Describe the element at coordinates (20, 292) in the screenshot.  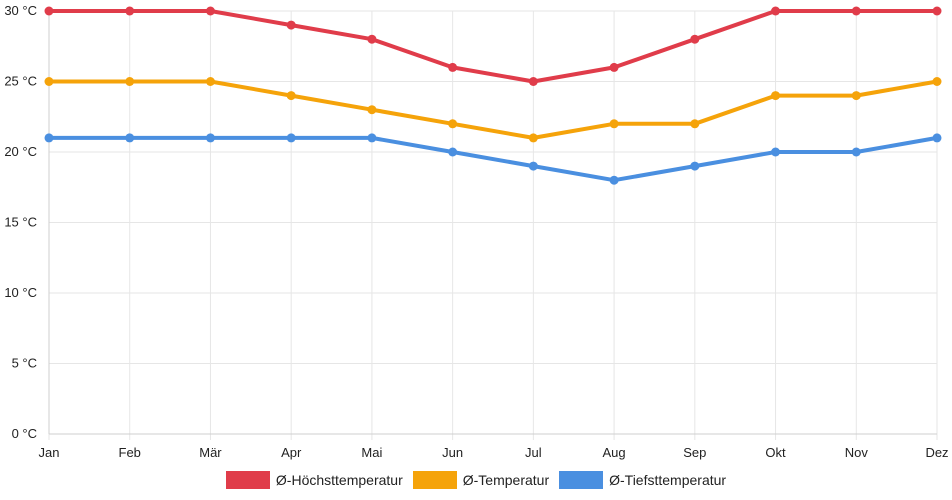
I see `y-tick-label: 10 °C` at that location.